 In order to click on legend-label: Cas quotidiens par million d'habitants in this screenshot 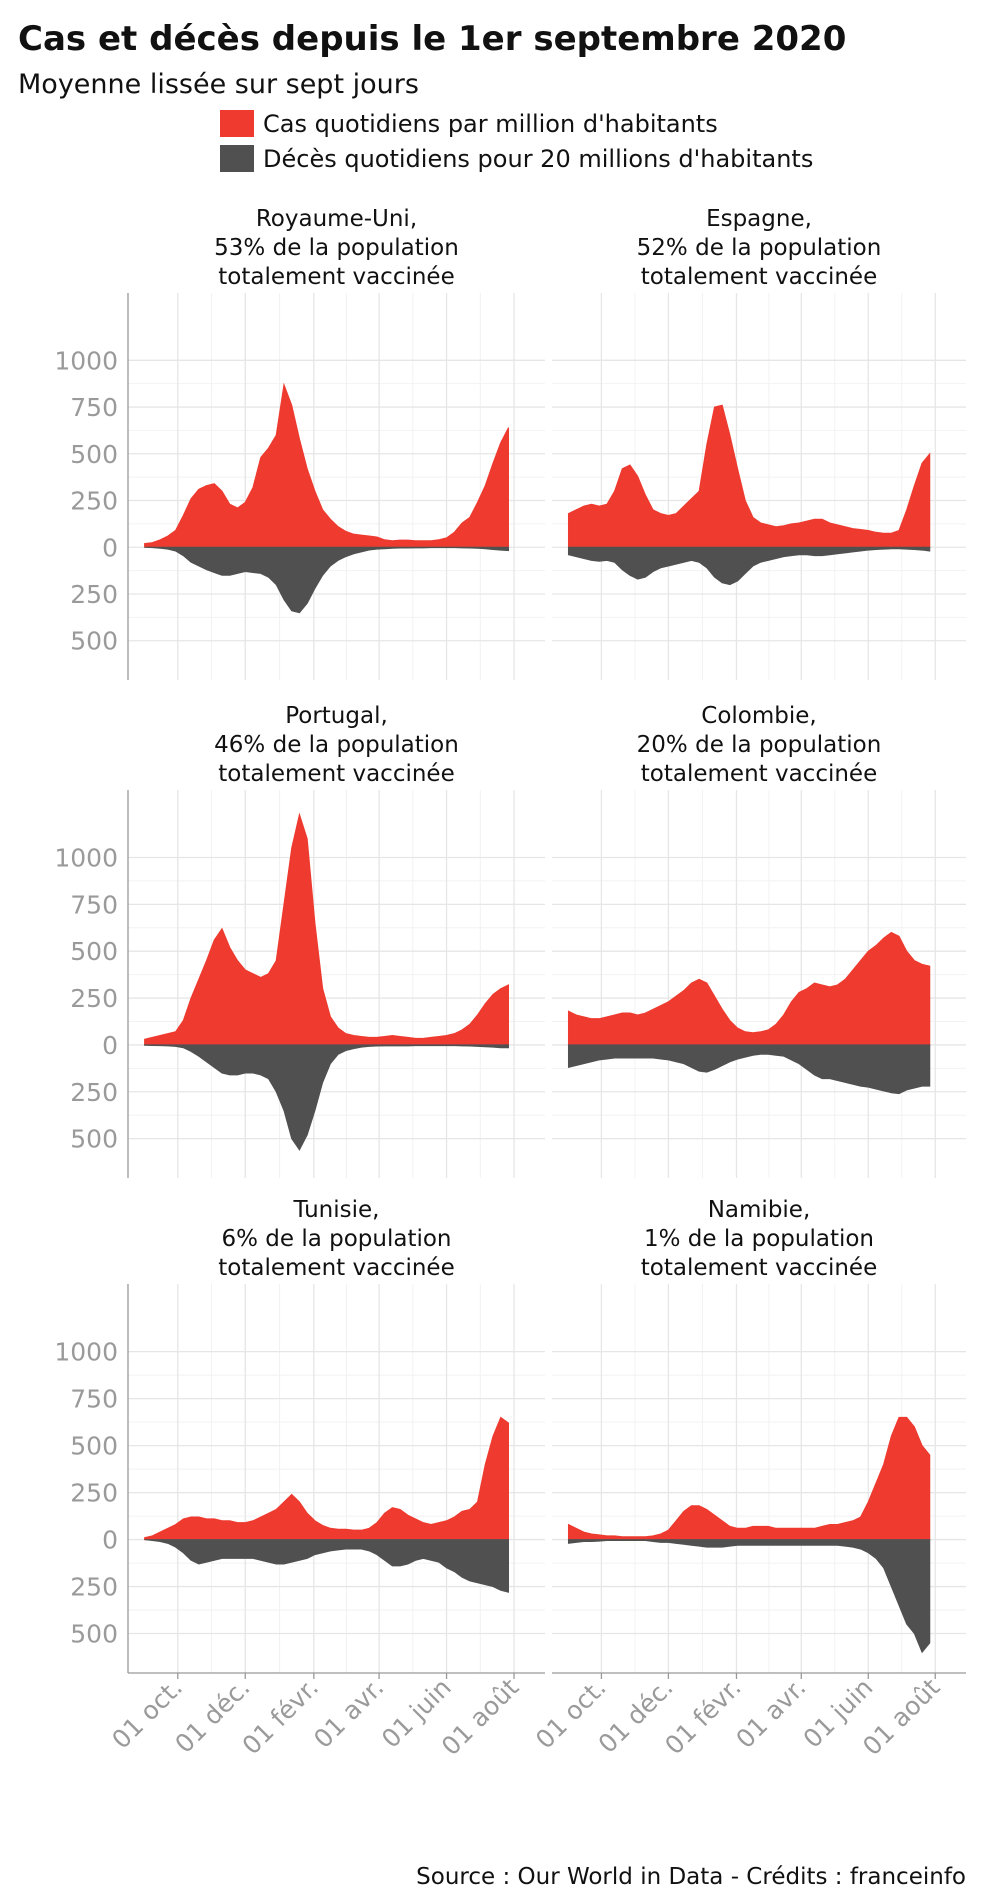, I will do `click(490, 124)`.